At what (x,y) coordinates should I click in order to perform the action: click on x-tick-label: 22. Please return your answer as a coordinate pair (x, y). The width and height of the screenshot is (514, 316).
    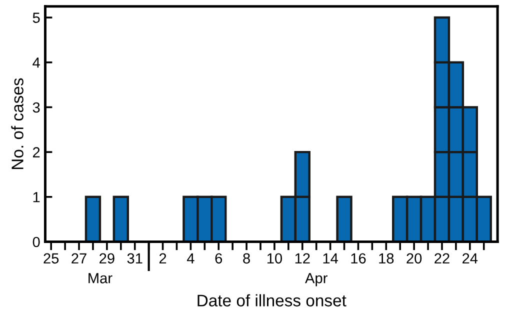
    Looking at the image, I should click on (442, 258).